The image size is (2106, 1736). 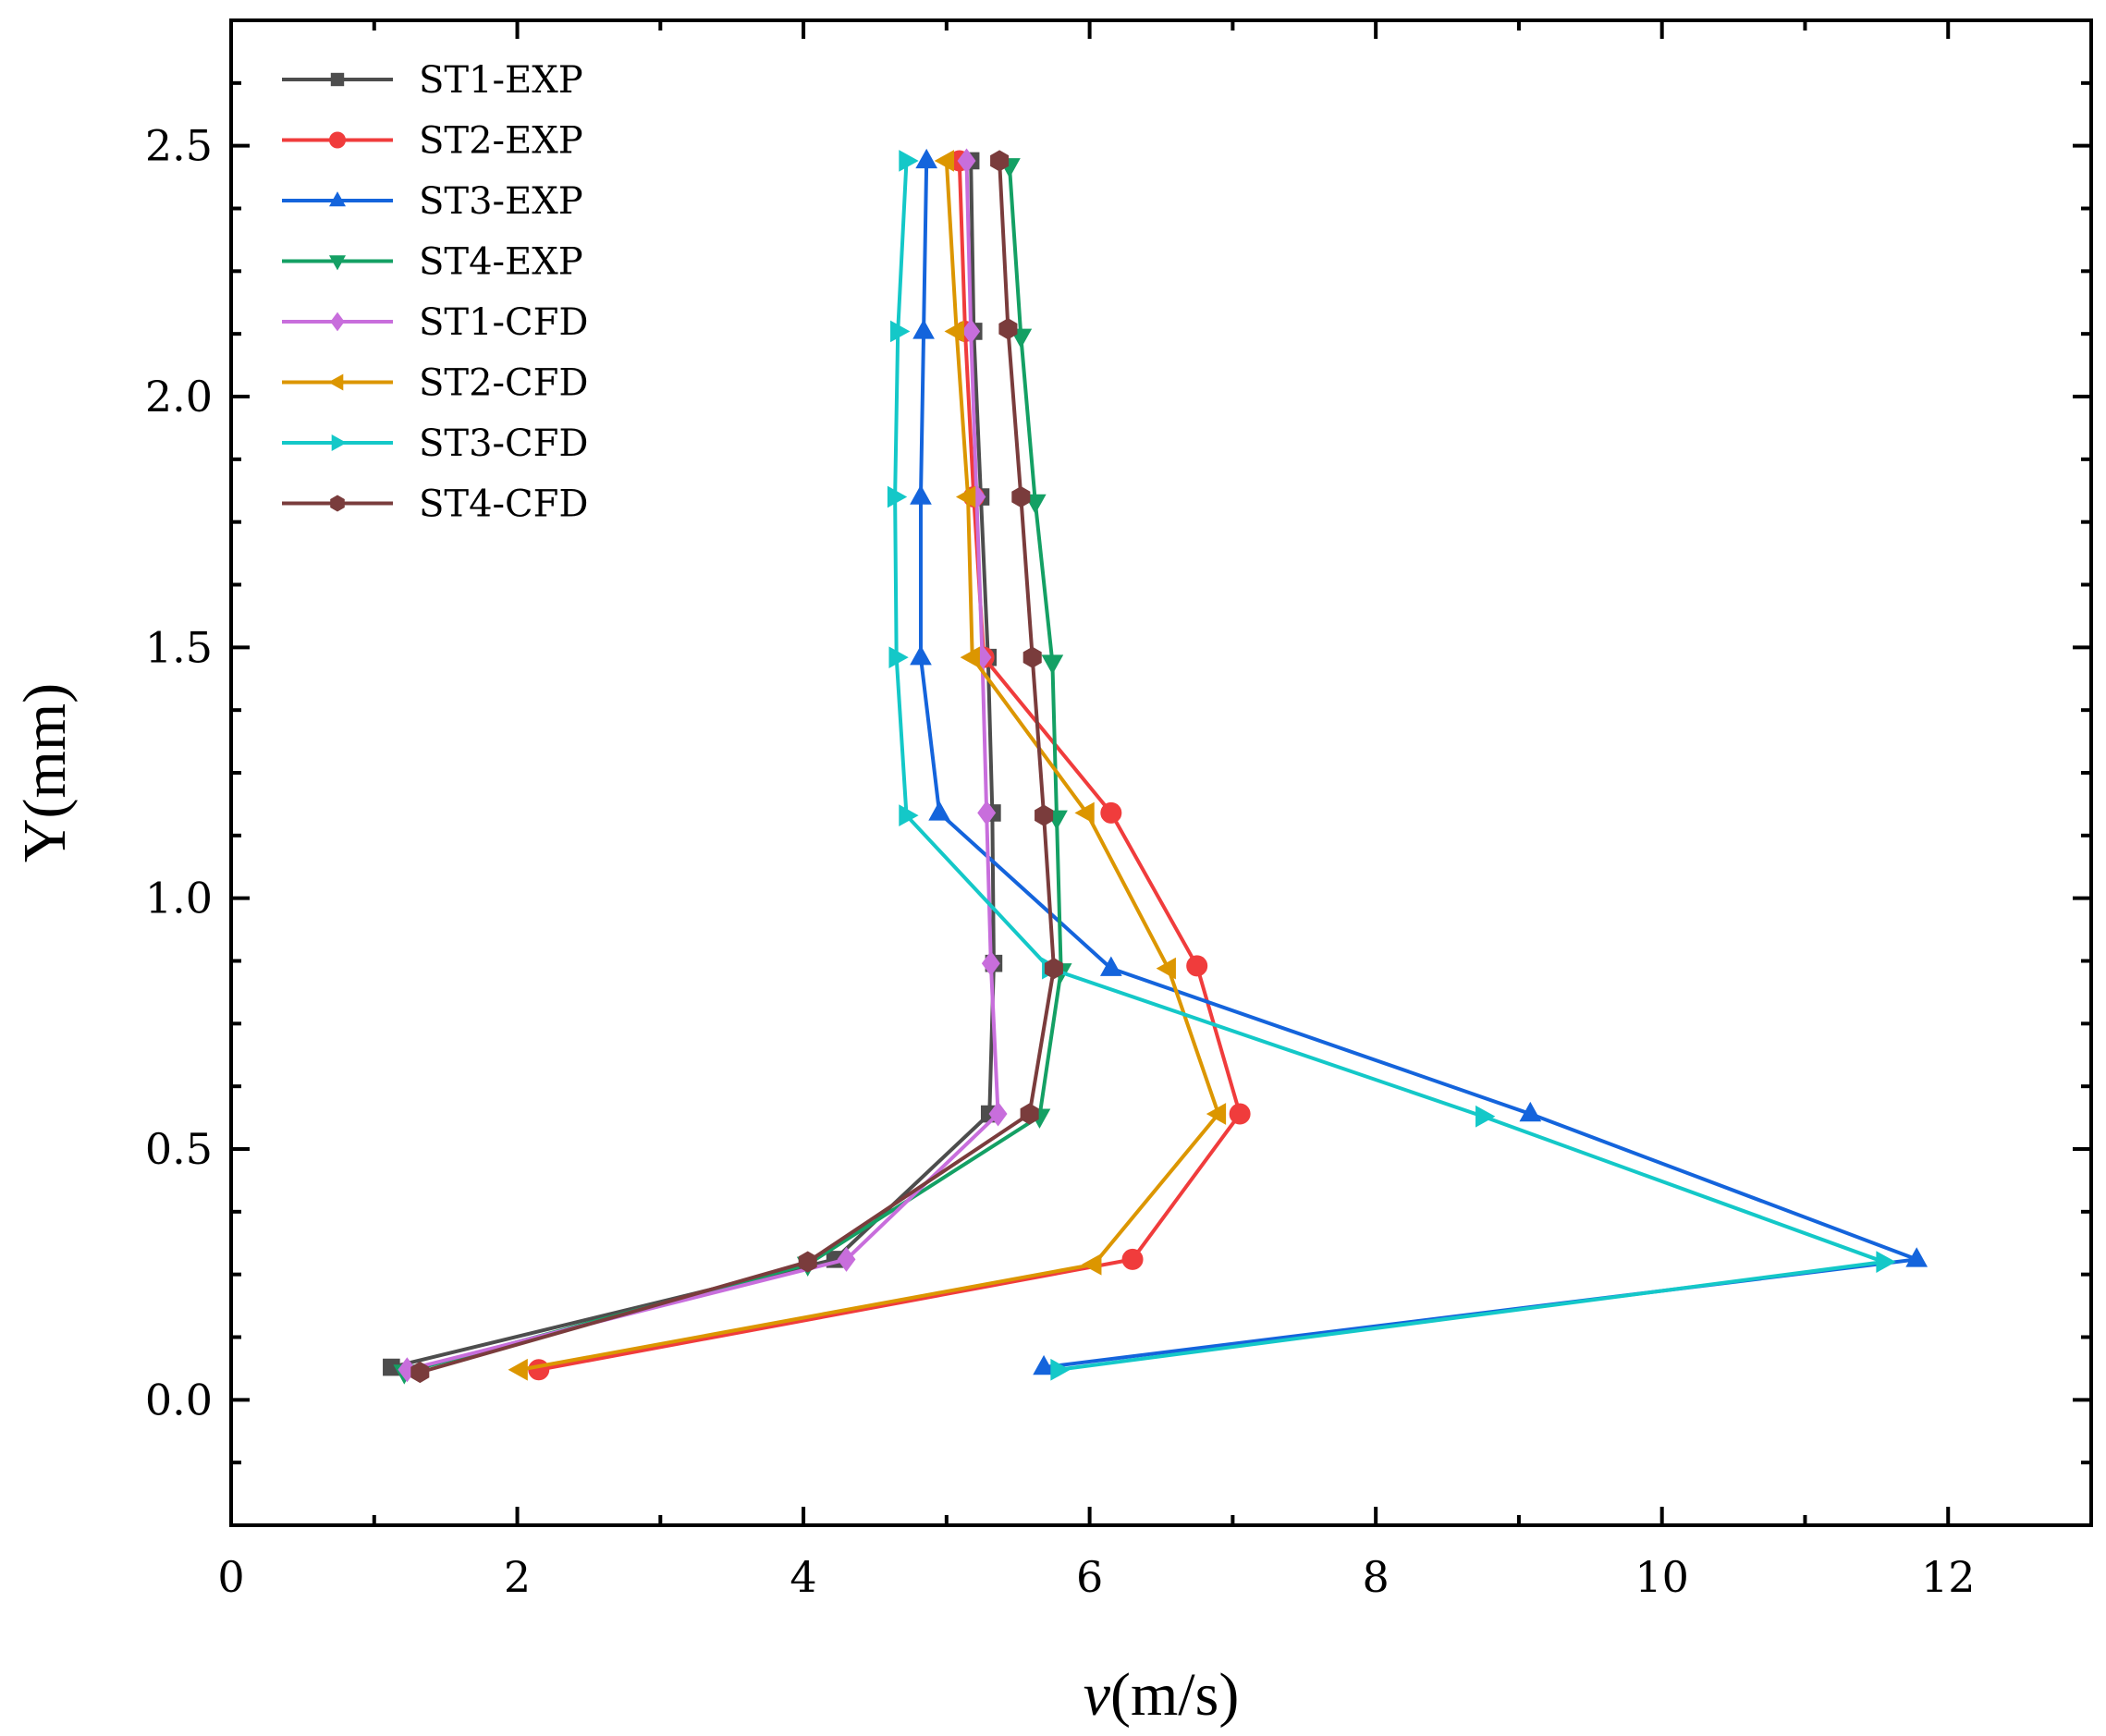 I want to click on legend-item-st3-cfd: ST3-CFD, so click(x=435, y=443).